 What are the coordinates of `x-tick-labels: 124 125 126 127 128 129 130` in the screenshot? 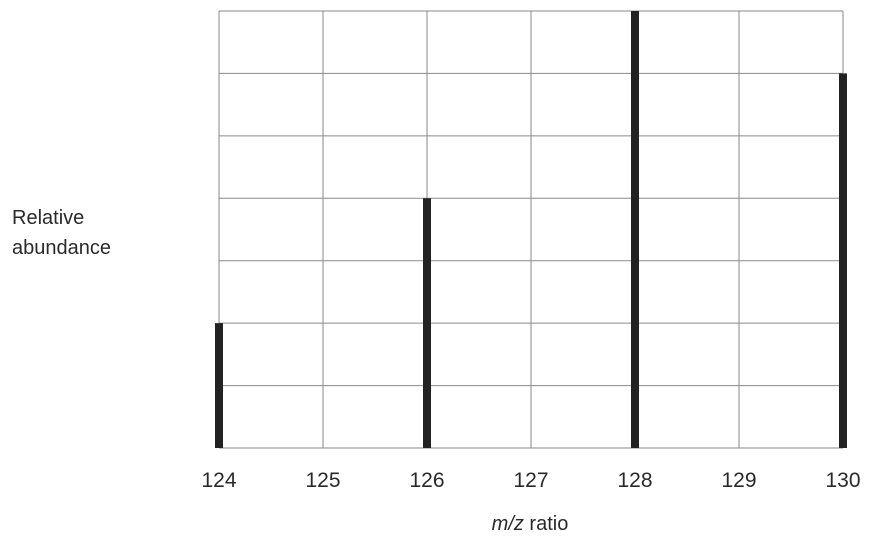 It's located at (530, 480).